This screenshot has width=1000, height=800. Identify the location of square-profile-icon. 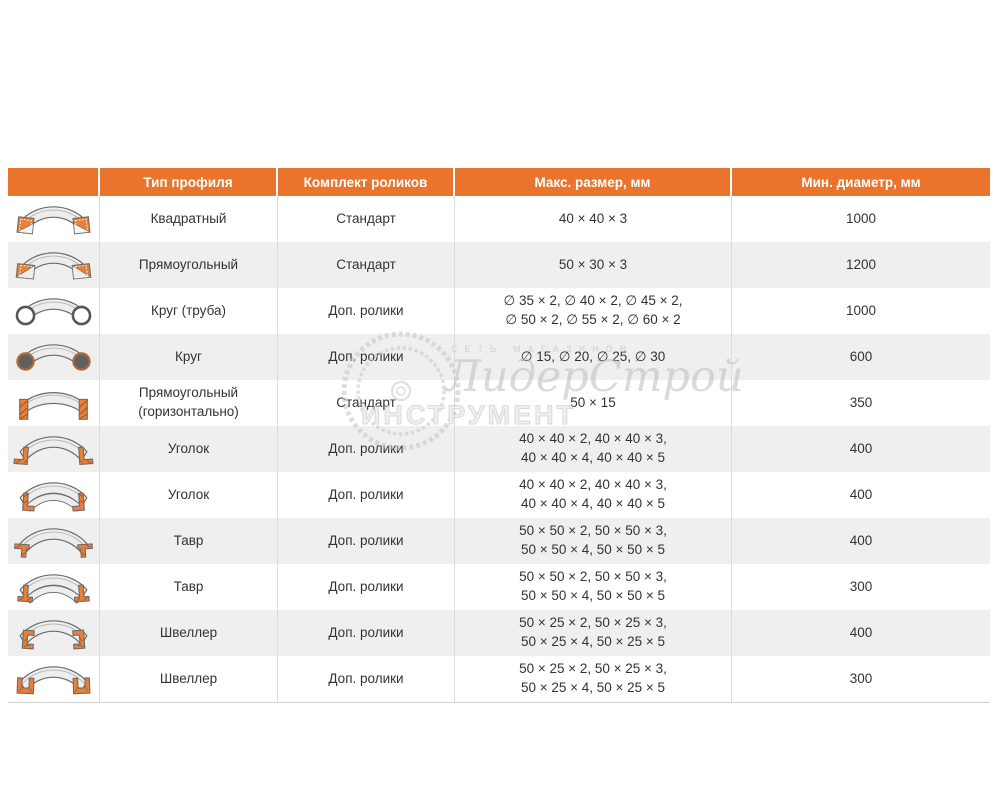
(53, 220).